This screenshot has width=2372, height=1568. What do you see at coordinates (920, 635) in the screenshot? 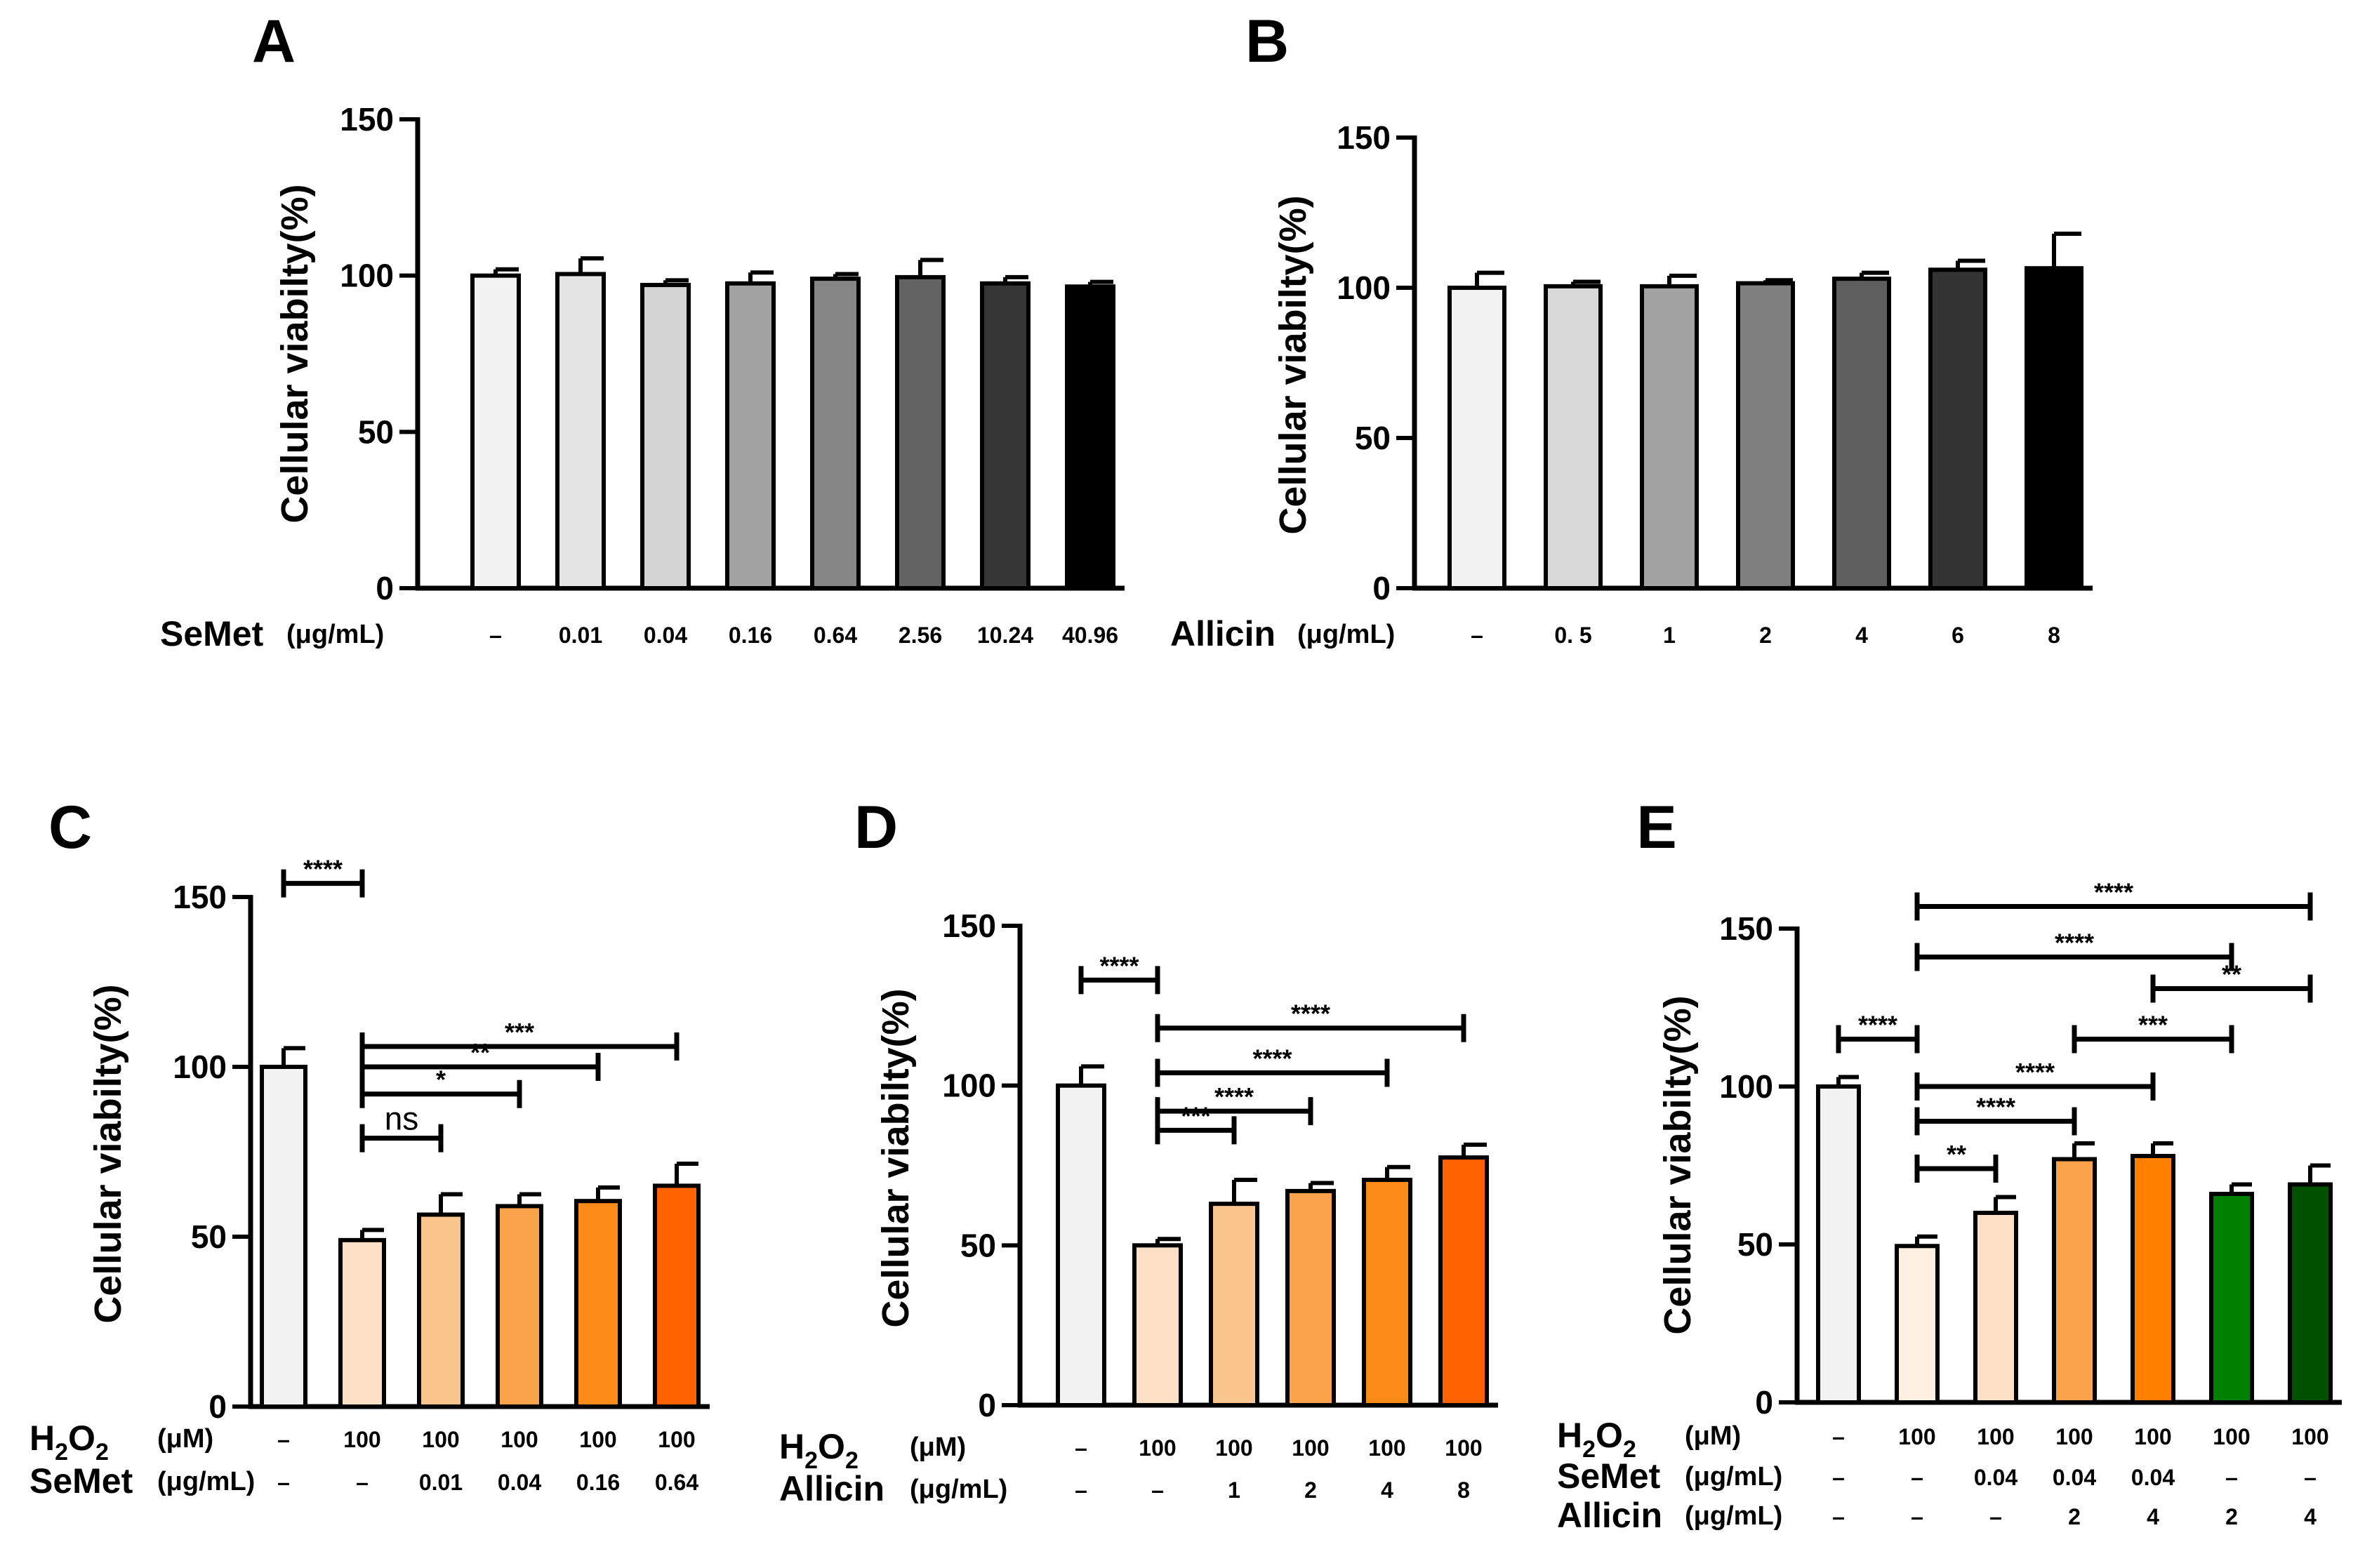
I see `treatment-value: 2.56` at bounding box center [920, 635].